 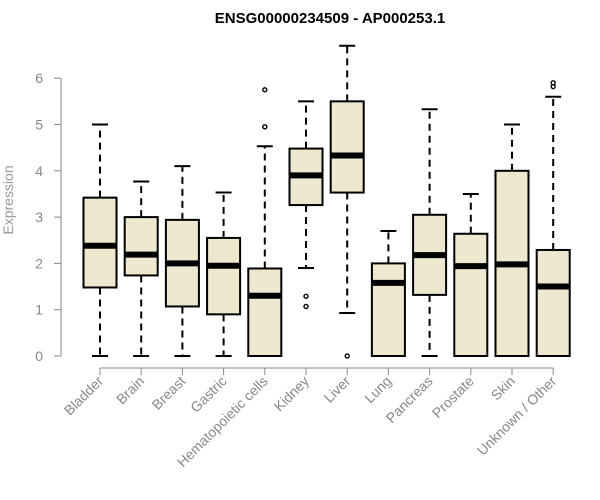 I want to click on y-tick-label: 4, so click(x=39, y=171).